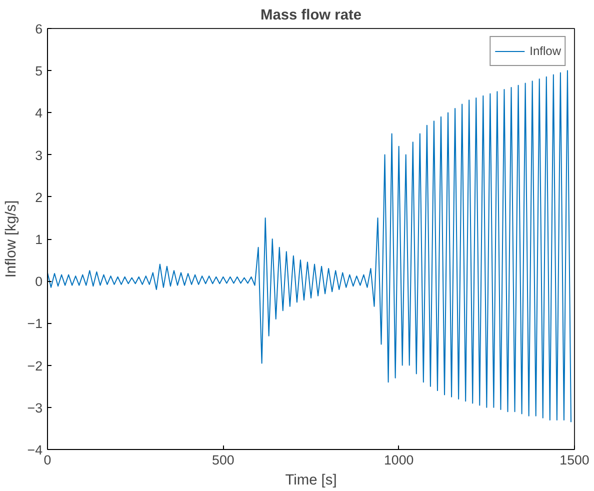 Image resolution: width=594 pixels, height=491 pixels. What do you see at coordinates (39, 71) in the screenshot?
I see `y-tick-label: 5` at bounding box center [39, 71].